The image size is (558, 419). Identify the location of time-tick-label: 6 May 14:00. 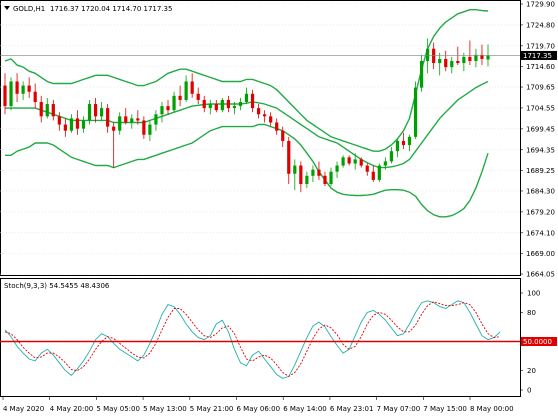
(305, 409).